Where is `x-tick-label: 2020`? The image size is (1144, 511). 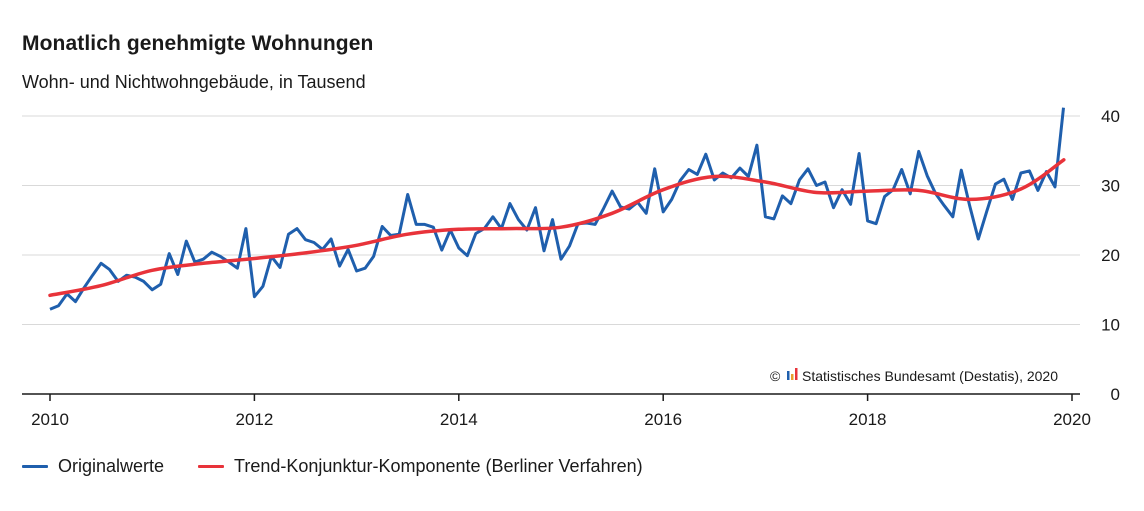 x-tick-label: 2020 is located at coordinates (1072, 419).